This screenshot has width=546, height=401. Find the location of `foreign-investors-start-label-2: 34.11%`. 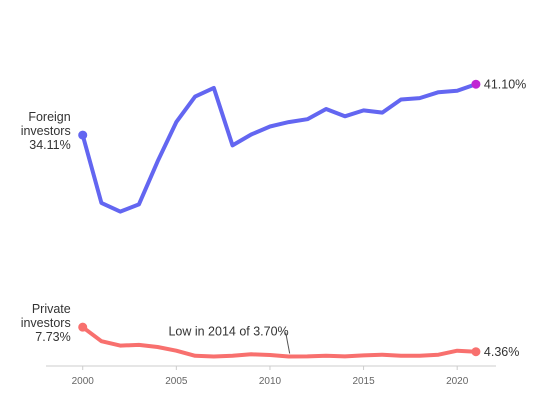

foreign-investors-start-label-2: 34.11% is located at coordinates (49, 145).